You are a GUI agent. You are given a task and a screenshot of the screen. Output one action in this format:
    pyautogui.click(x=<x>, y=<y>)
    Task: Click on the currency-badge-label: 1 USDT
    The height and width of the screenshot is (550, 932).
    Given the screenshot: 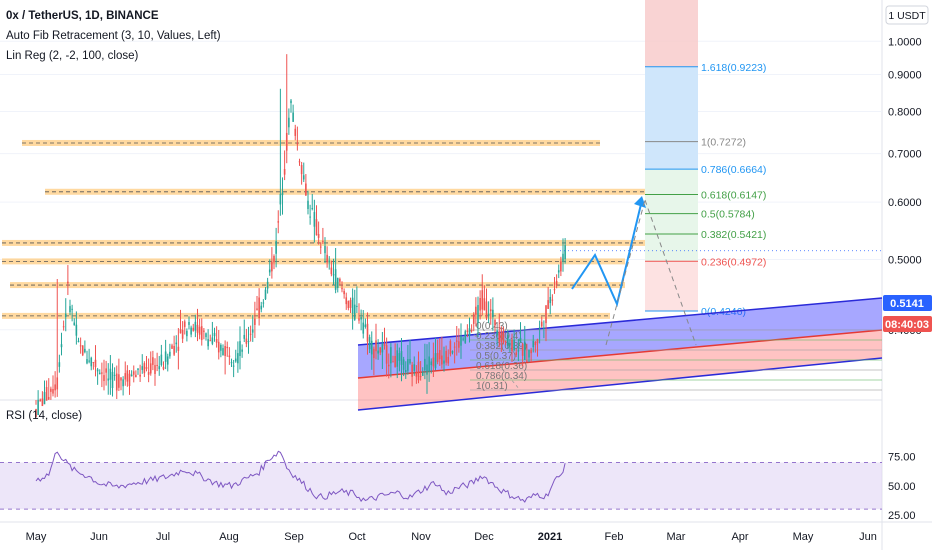 What is the action you would take?
    pyautogui.click(x=907, y=16)
    